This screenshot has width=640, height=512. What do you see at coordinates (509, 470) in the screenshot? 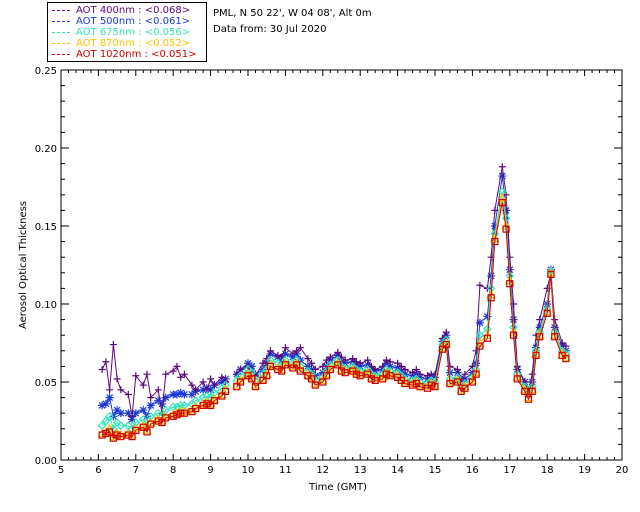
I see `x-tick-label: 17` at bounding box center [509, 470].